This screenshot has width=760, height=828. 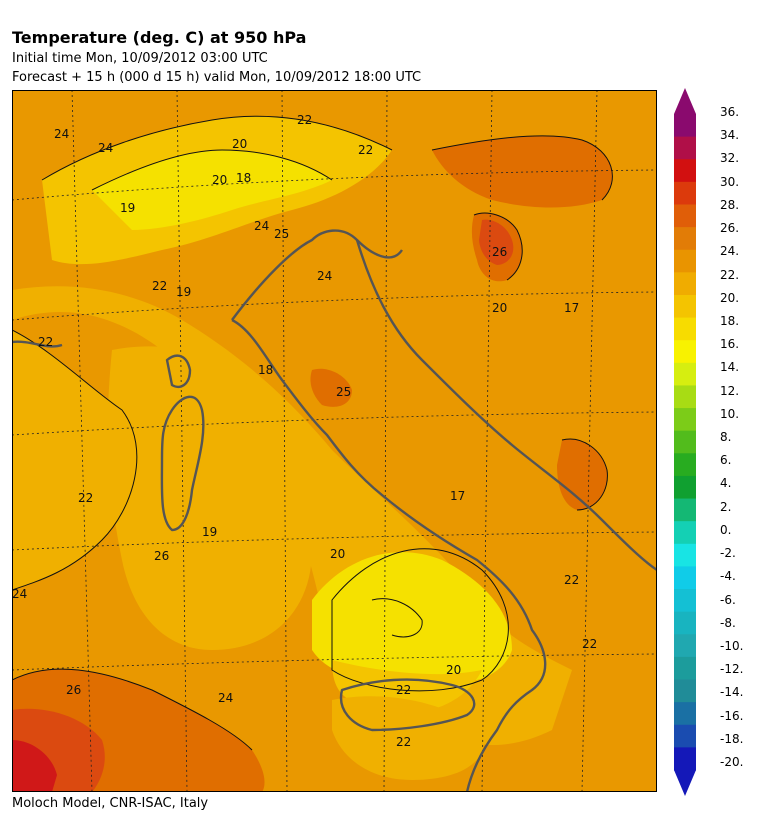 What do you see at coordinates (728, 599) in the screenshot?
I see `colorbar-tick-label: -6.` at bounding box center [728, 599].